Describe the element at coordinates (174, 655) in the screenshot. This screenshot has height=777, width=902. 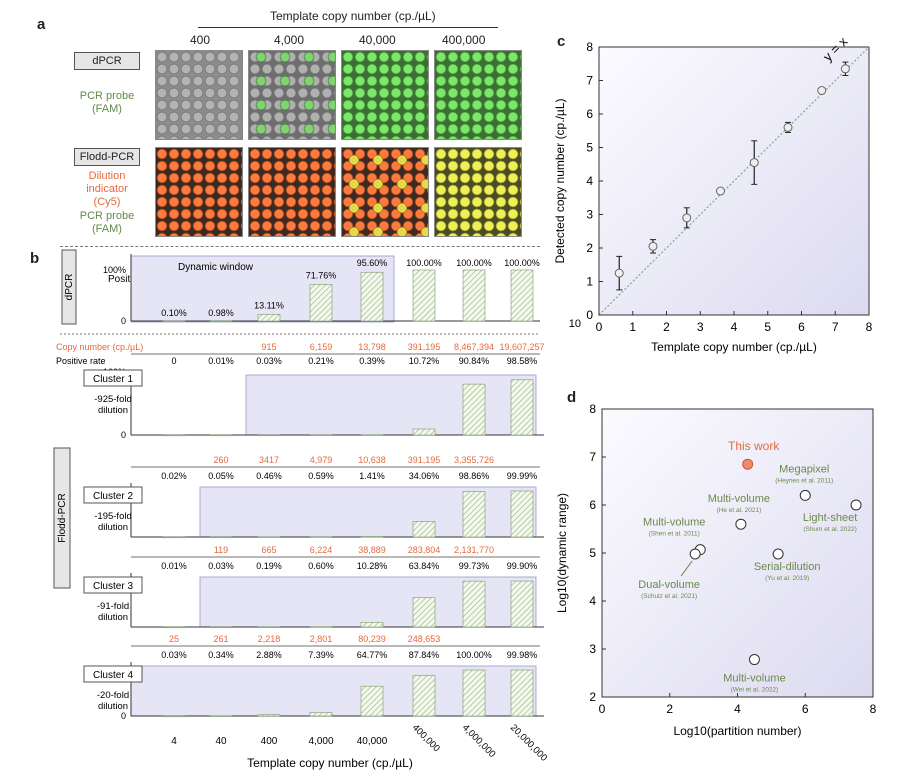
I see `cluster-4-rate-label-0: 0.03%` at that location.